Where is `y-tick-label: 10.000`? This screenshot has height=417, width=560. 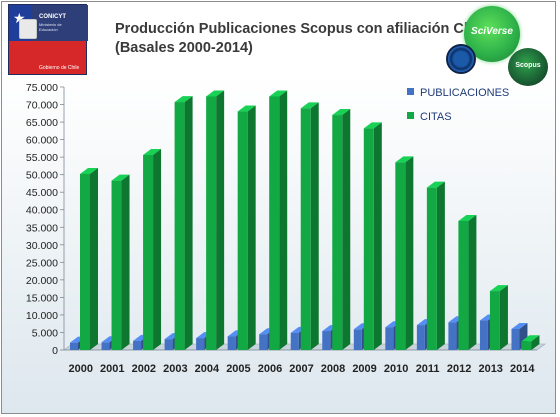 y-tick-label: 10.000 is located at coordinates (42, 316).